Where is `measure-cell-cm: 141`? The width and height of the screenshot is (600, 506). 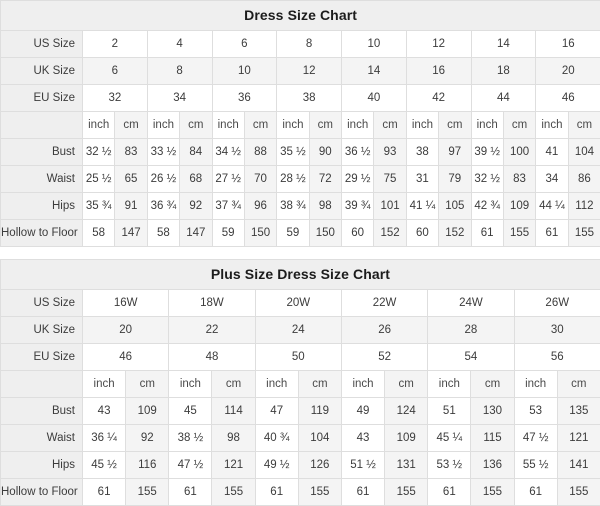 measure-cell-cm: 141 is located at coordinates (578, 465).